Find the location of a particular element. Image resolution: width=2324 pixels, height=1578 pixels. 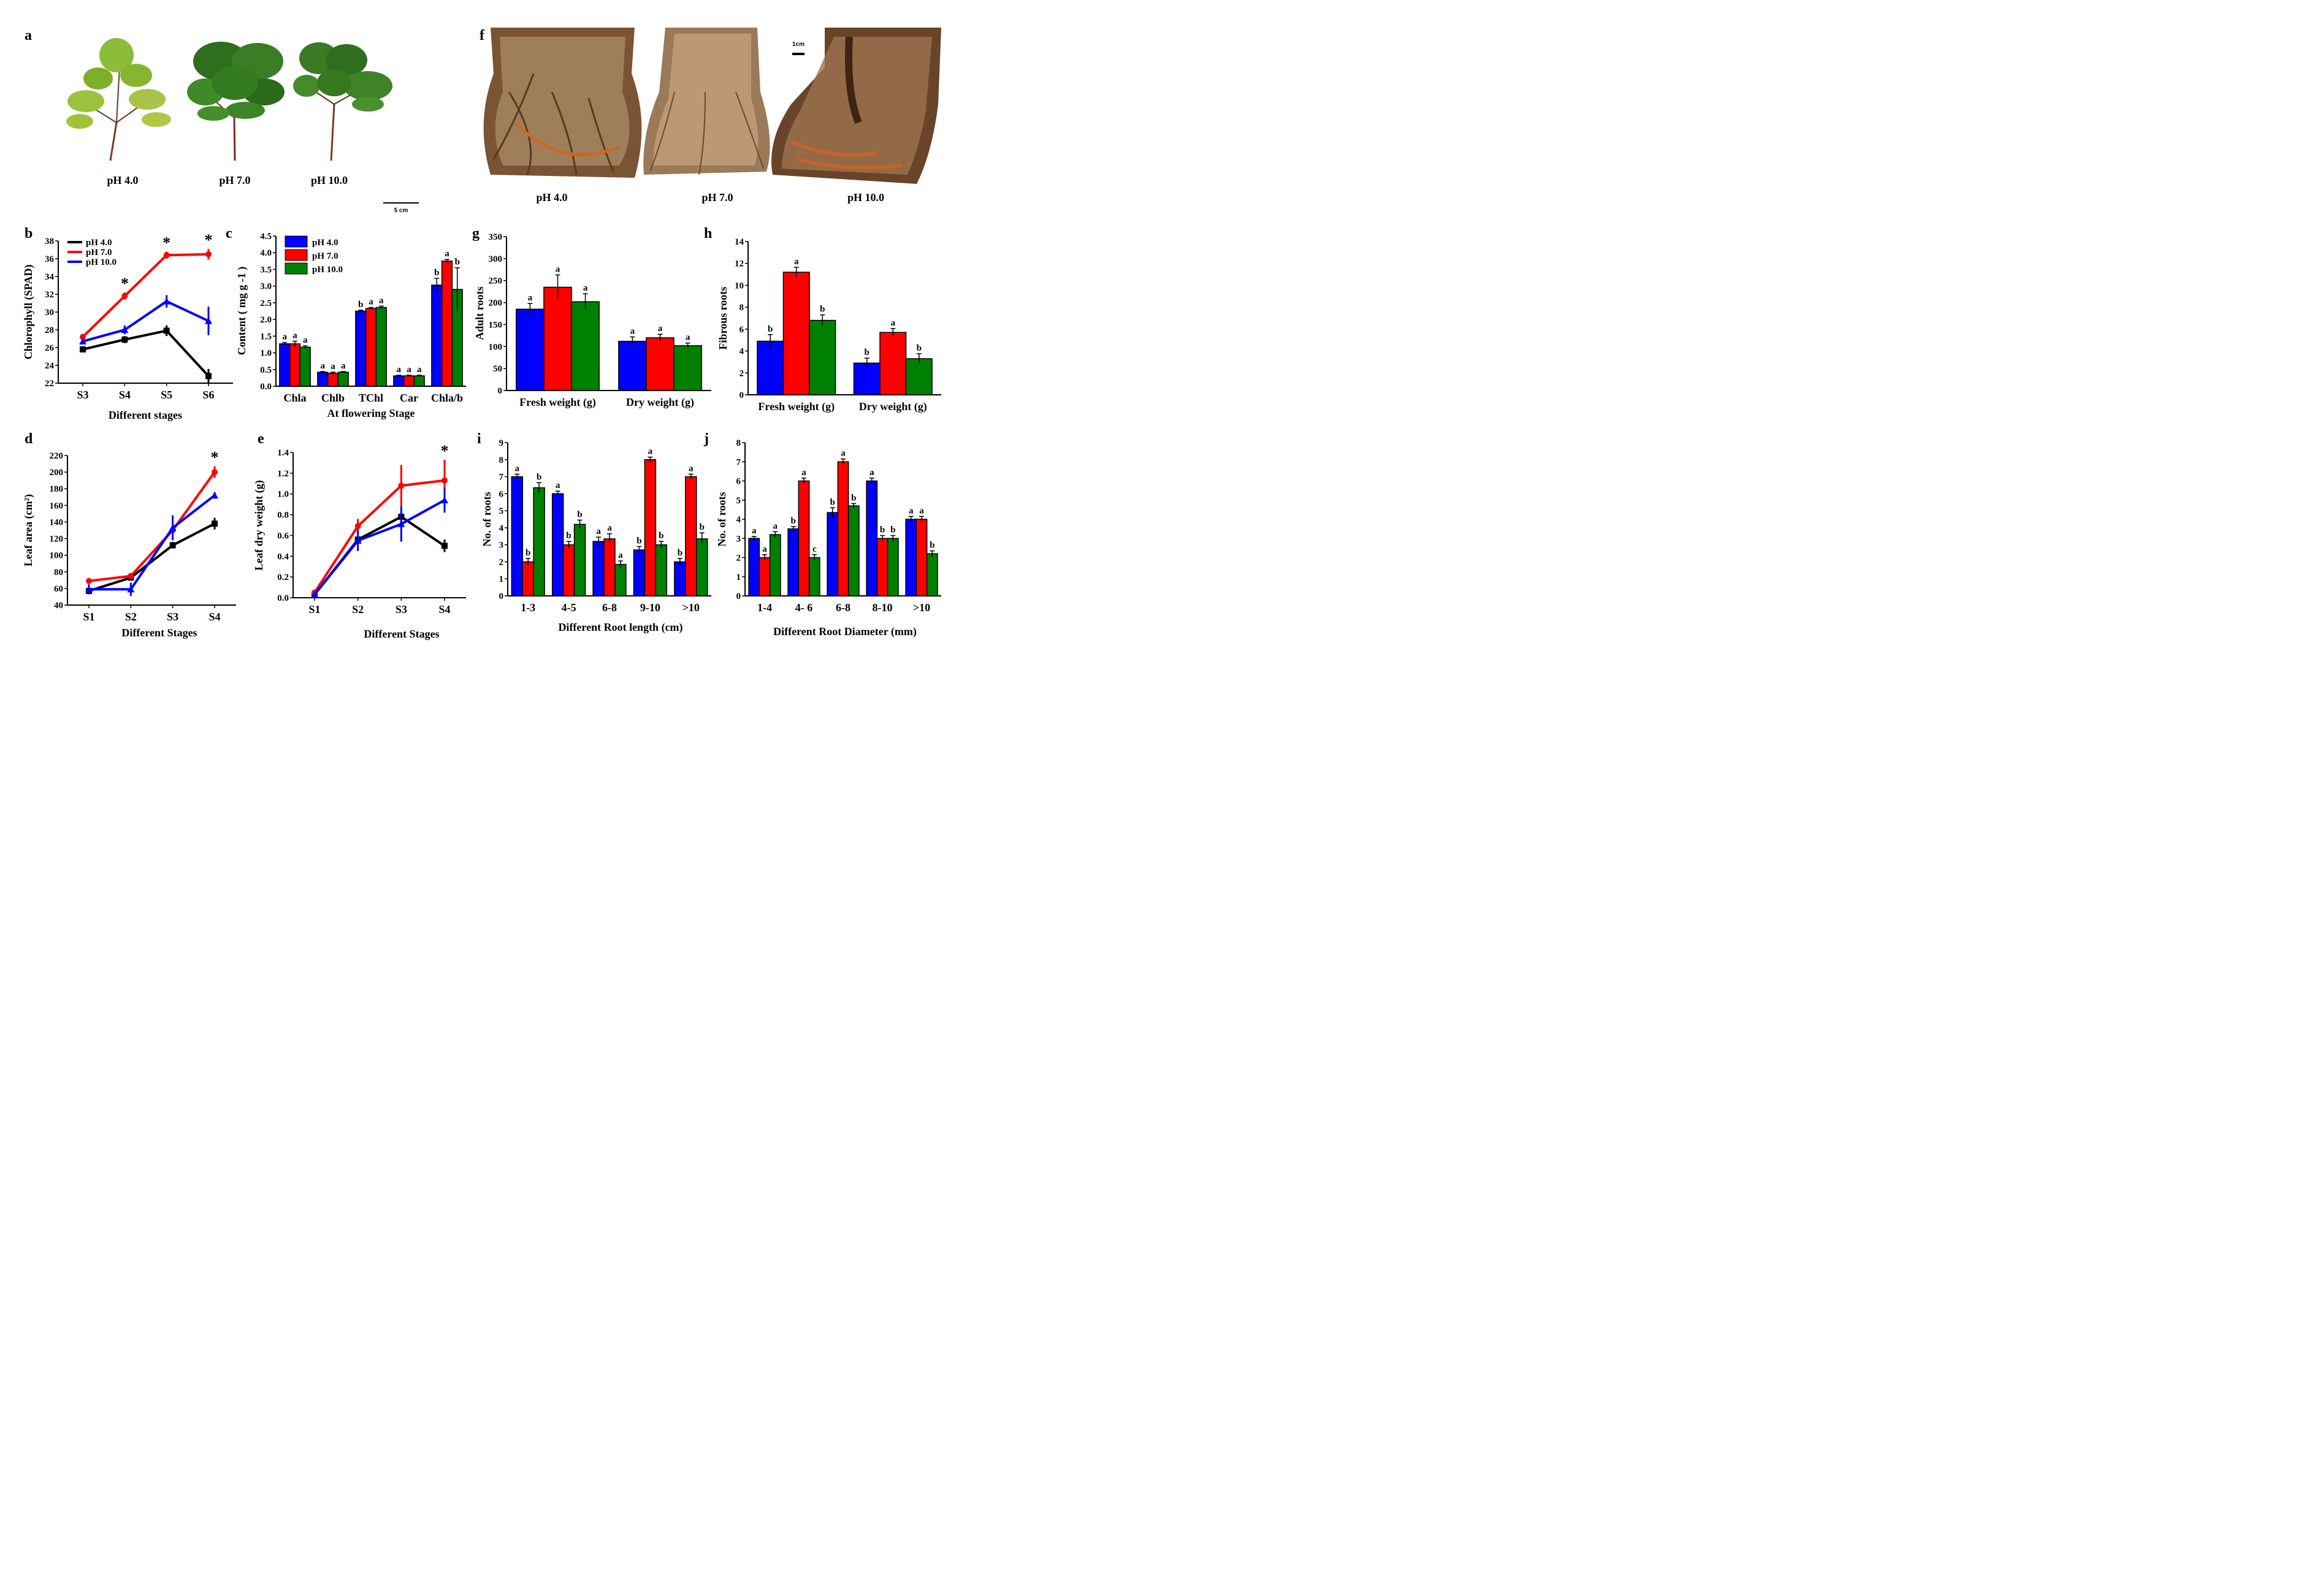

y-tick-label: 32 is located at coordinates (49, 295).